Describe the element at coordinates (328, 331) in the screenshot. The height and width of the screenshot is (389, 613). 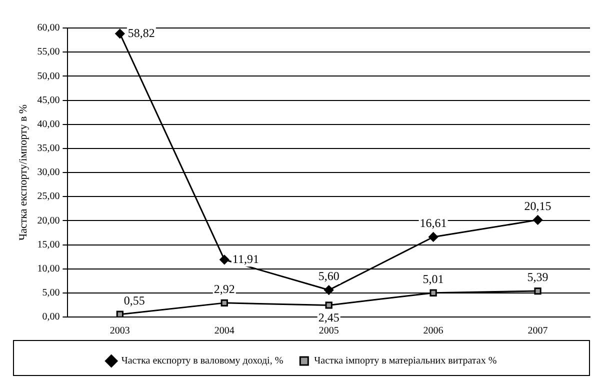
I see `x-tick-label: 2005` at that location.